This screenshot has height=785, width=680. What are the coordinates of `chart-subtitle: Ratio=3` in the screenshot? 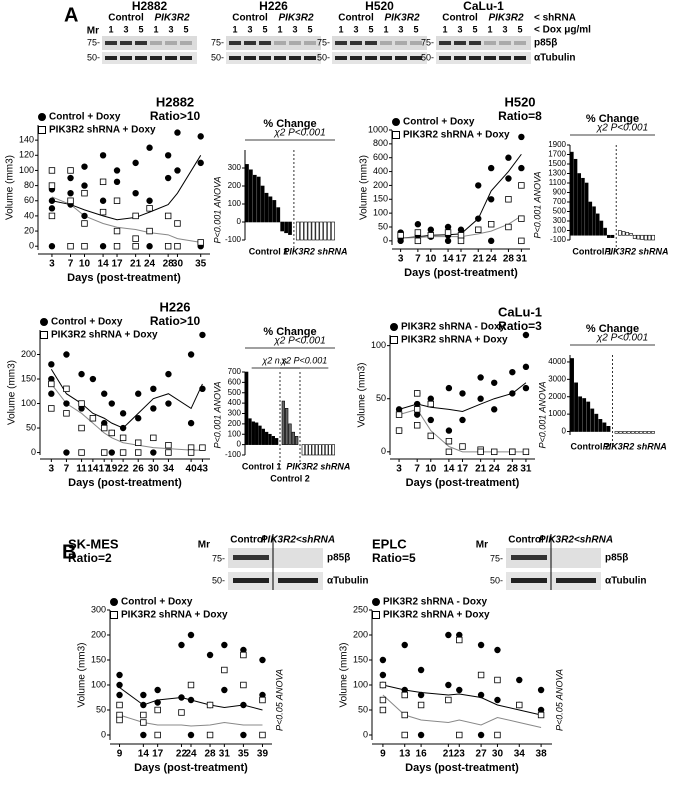 It's located at (520, 326).